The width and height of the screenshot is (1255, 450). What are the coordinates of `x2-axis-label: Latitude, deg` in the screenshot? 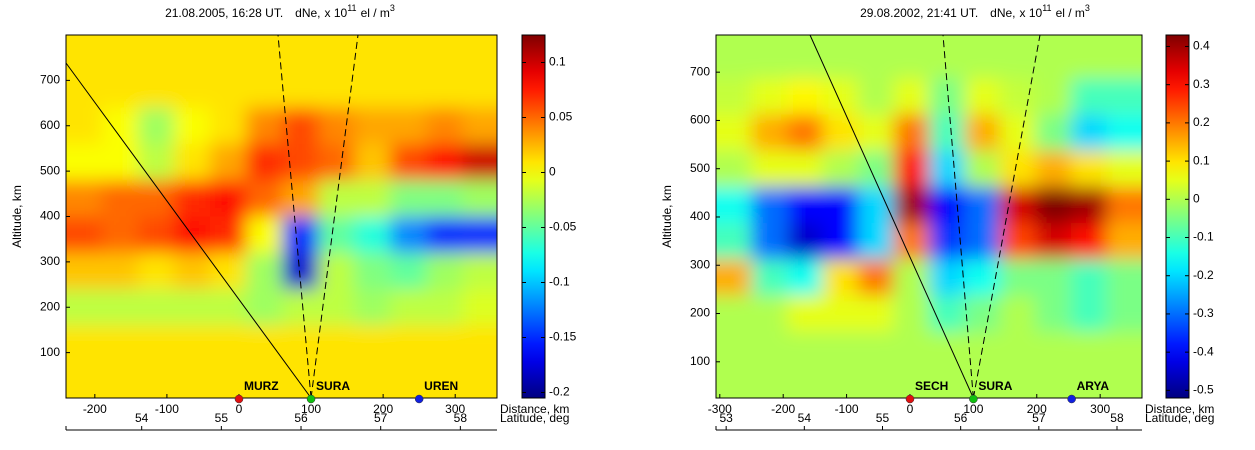 It's located at (1179, 418).